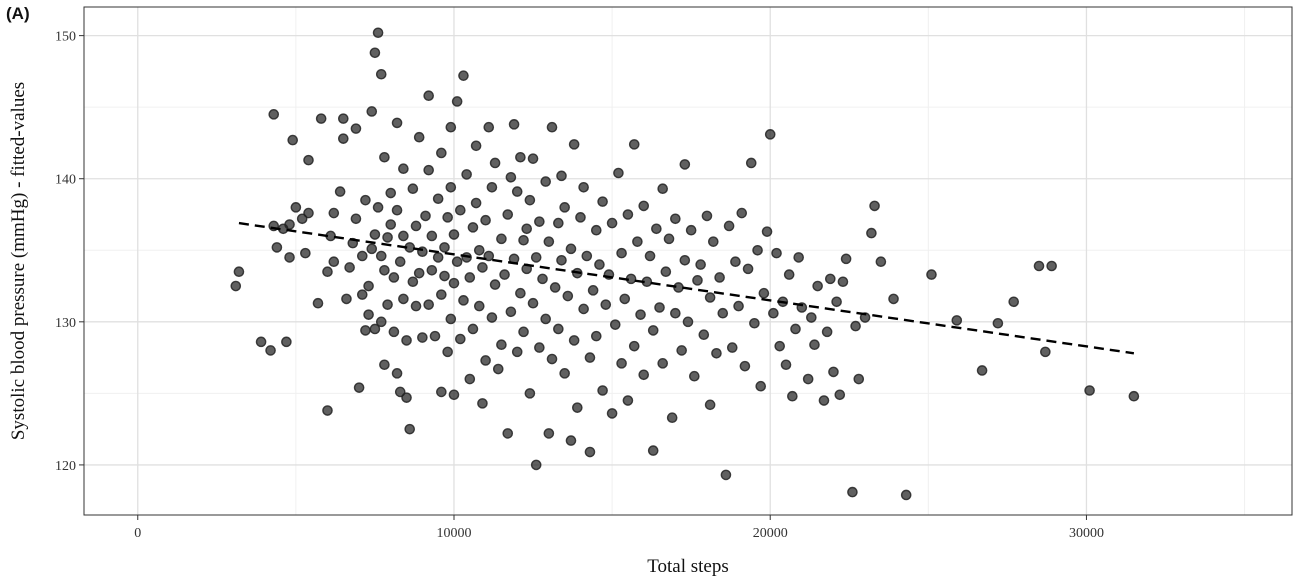 The image size is (1298, 585). Describe the element at coordinates (453, 533) in the screenshot. I see `x-tick-label: 10000` at that location.